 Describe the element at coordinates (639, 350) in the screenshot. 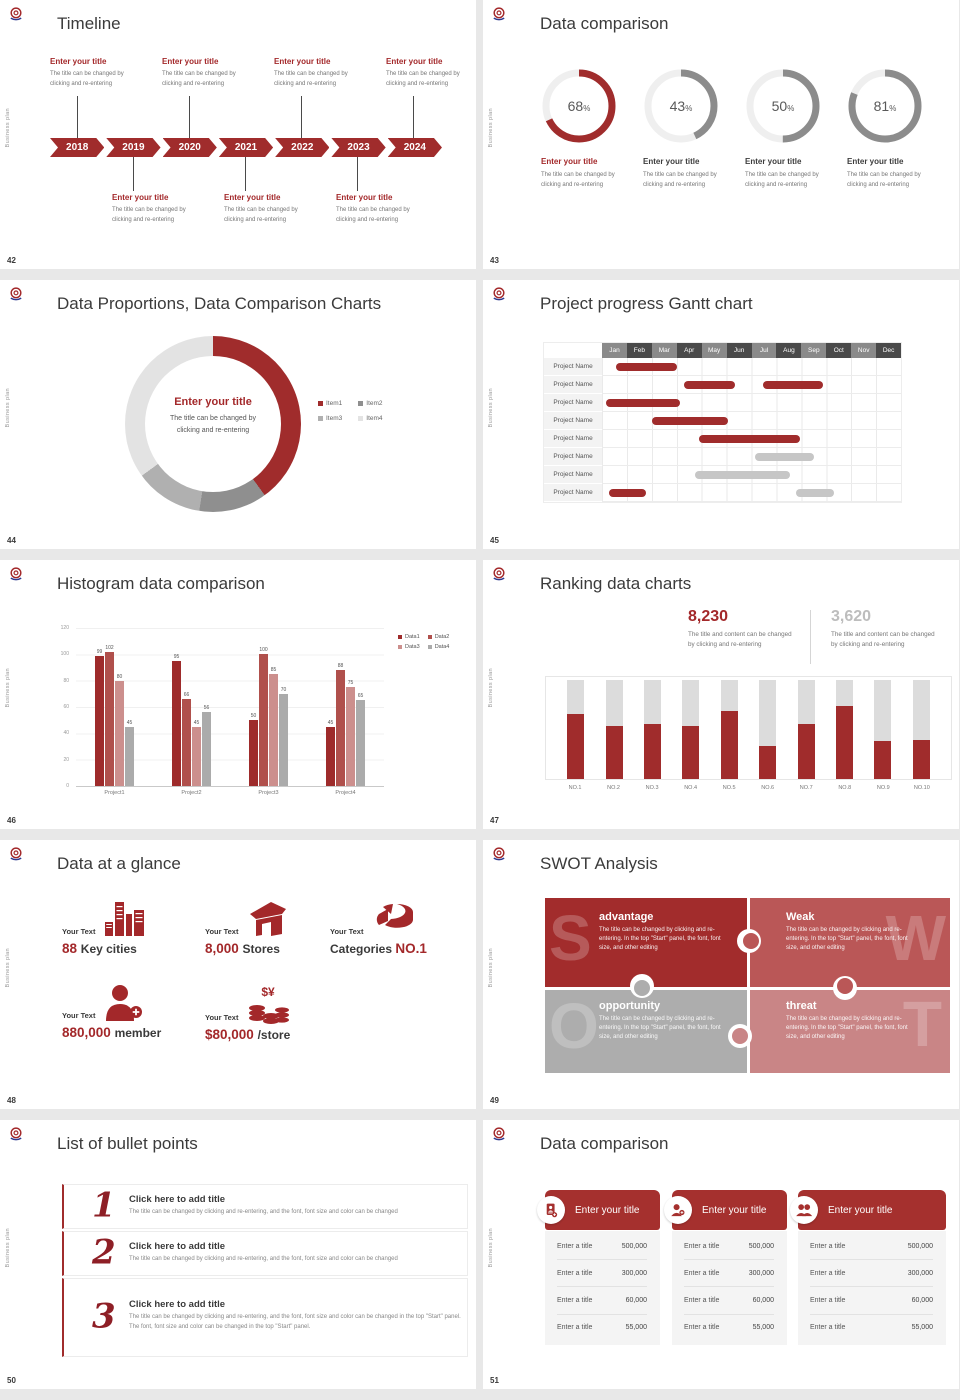

I see `gantt-month-Feb: Feb` at that location.